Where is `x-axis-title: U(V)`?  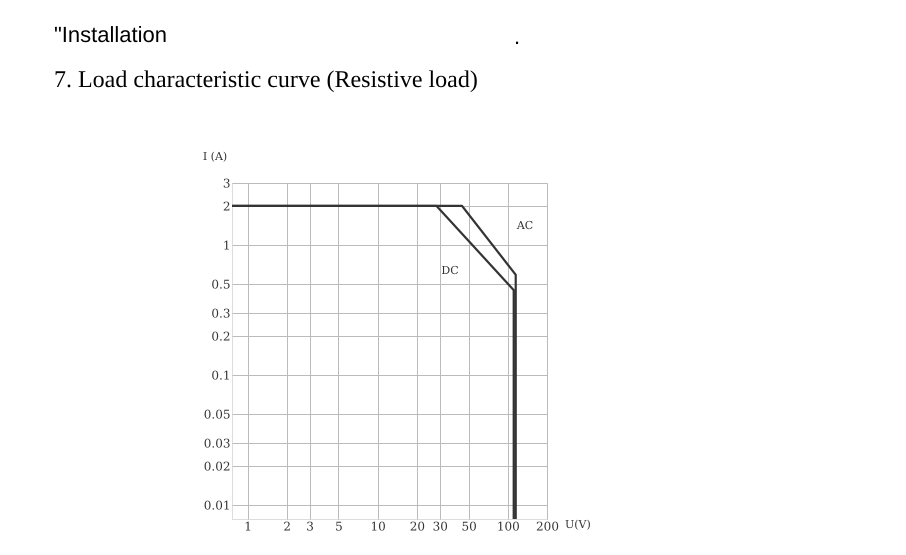 x-axis-title: U(V) is located at coordinates (578, 524).